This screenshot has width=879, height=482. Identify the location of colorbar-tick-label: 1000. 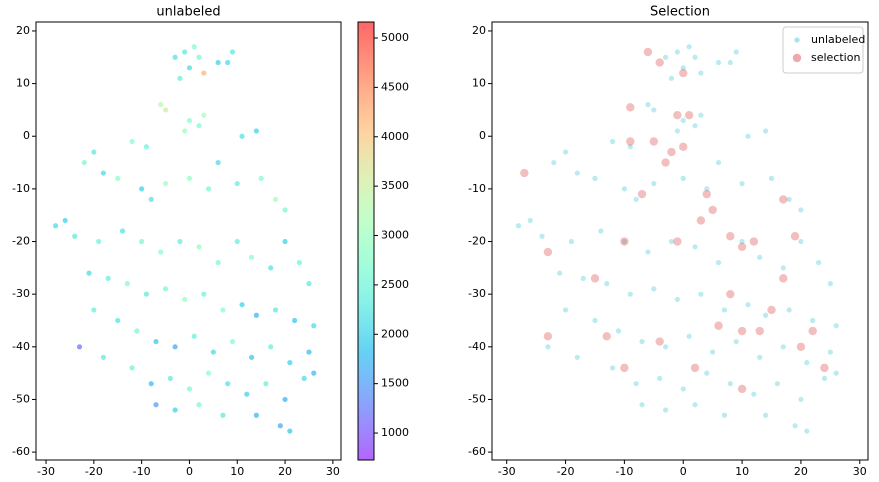
(395, 432).